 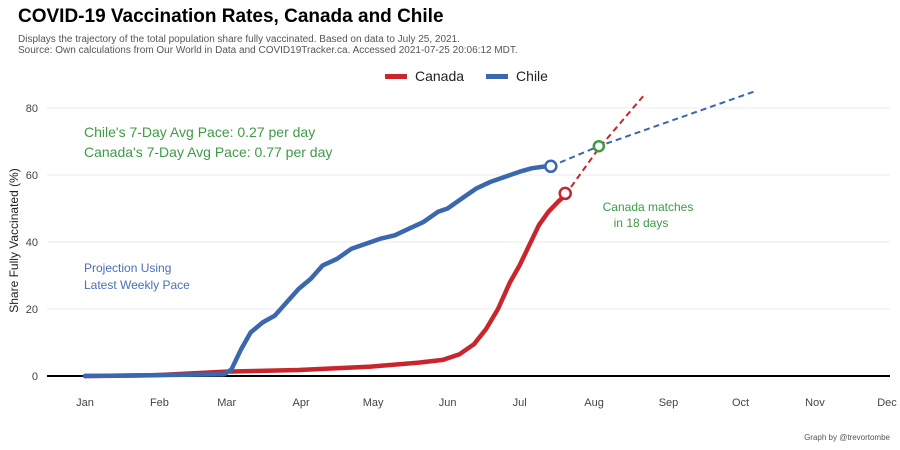 What do you see at coordinates (35, 377) in the screenshot?
I see `y-tick-label-0: 0` at bounding box center [35, 377].